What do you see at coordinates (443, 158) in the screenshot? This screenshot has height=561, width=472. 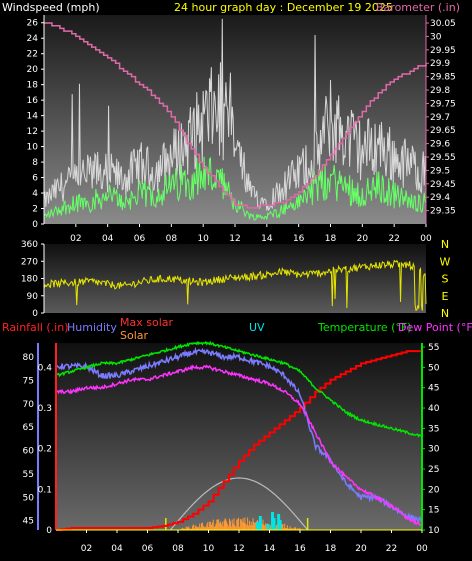 I see `barometer-y-tick-label: 29.55` at bounding box center [443, 158].